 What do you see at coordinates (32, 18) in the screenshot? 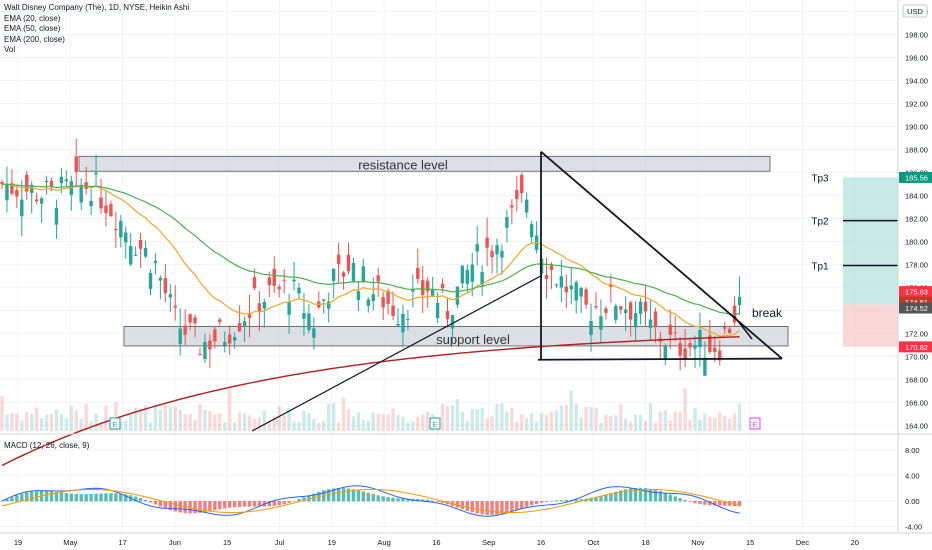
I see `ema20-label: EMA (20, close)` at bounding box center [32, 18].